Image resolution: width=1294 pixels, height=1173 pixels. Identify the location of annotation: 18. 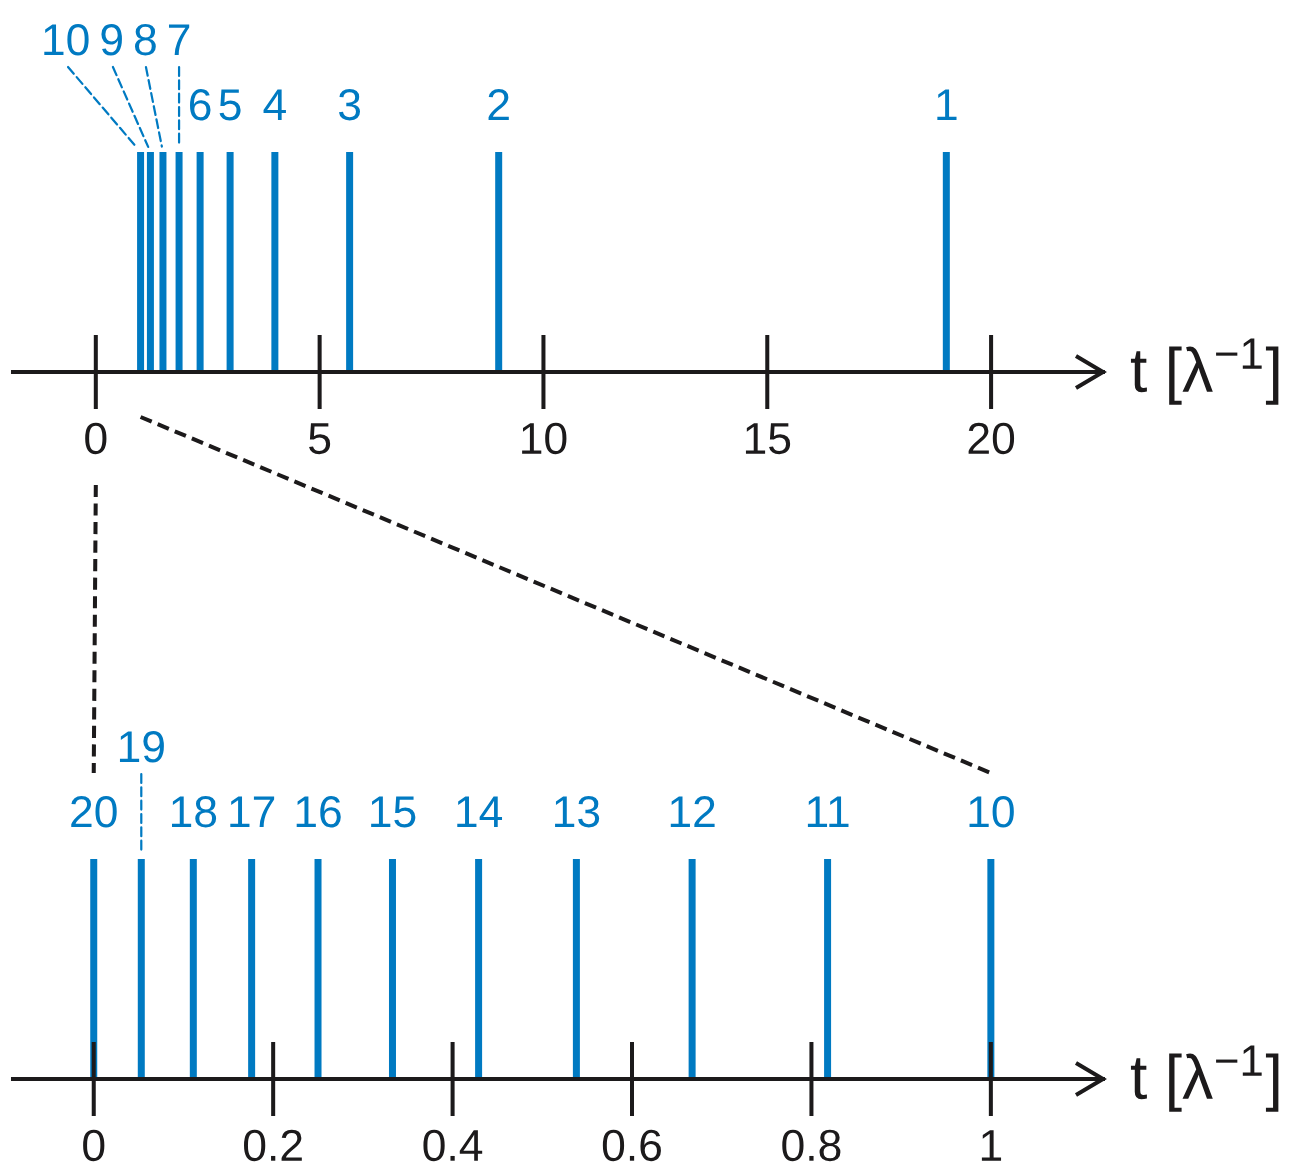
(194, 811).